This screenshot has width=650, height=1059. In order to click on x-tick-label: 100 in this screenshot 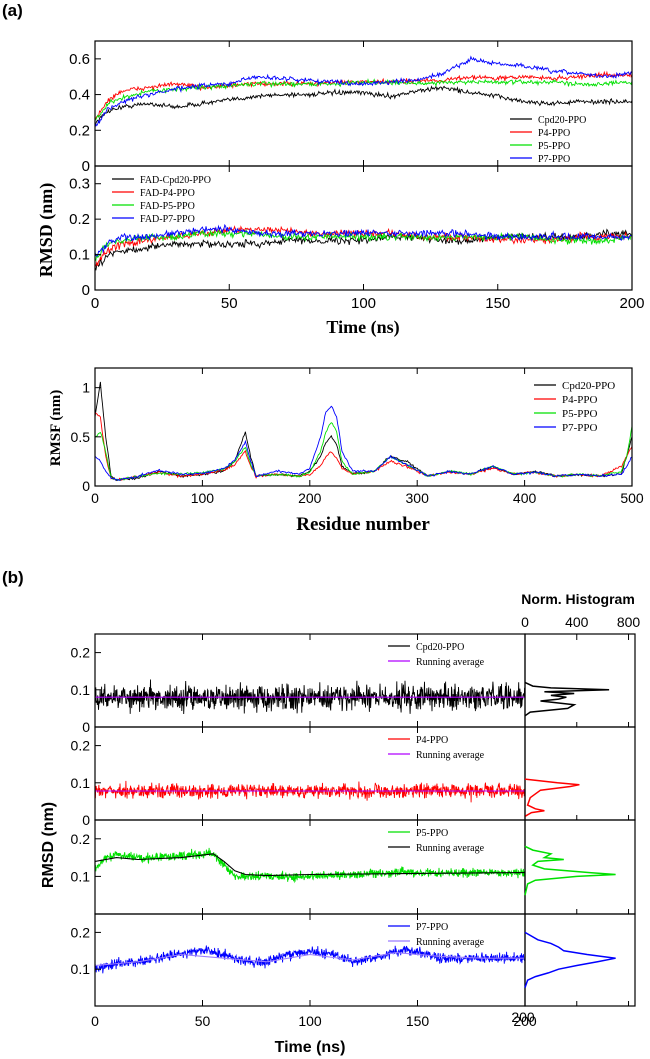, I will do `click(203, 498)`.